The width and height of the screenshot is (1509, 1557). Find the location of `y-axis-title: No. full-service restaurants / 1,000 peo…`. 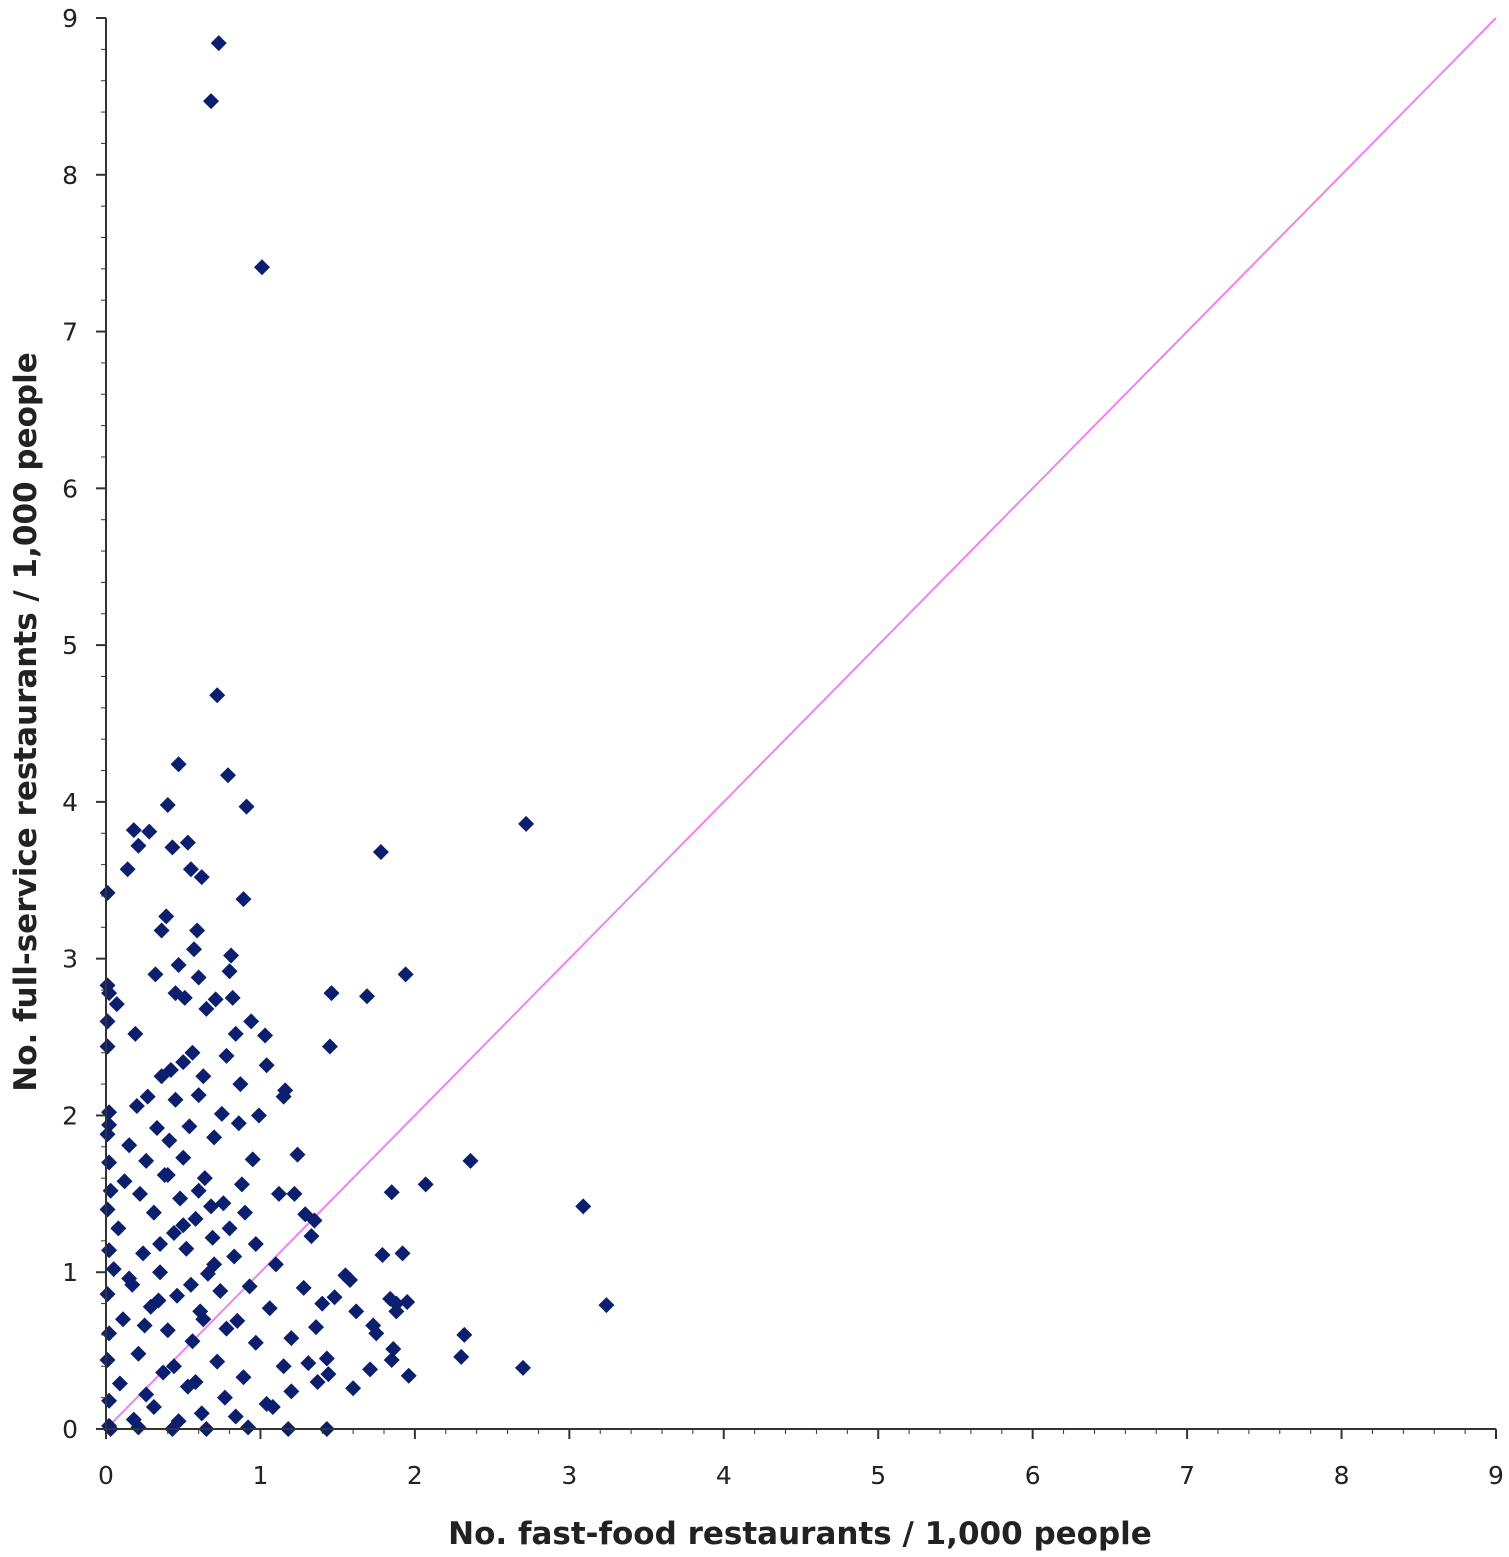

y-axis-title: No. full-service restaurants / 1,000 peo… is located at coordinates (26, 722).